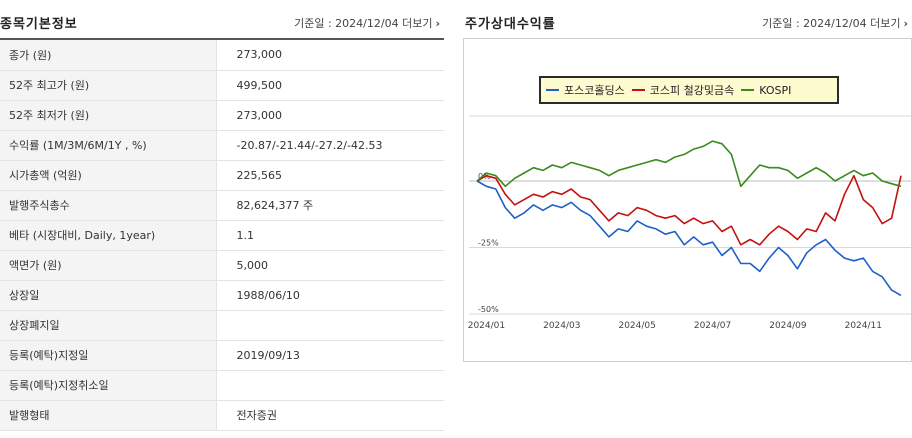 The height and width of the screenshot is (438, 912). I want to click on info-row-label: 등록(예탁)지정일, so click(108, 355).